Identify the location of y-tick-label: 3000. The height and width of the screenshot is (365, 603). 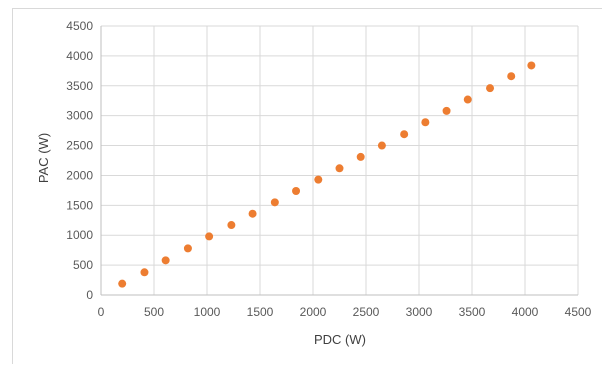
(79, 116).